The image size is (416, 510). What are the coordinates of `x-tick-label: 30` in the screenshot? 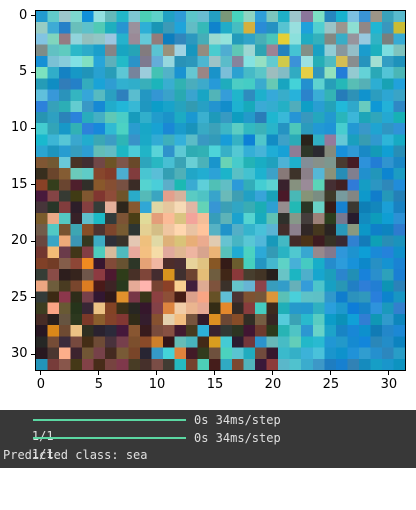 It's located at (389, 384).